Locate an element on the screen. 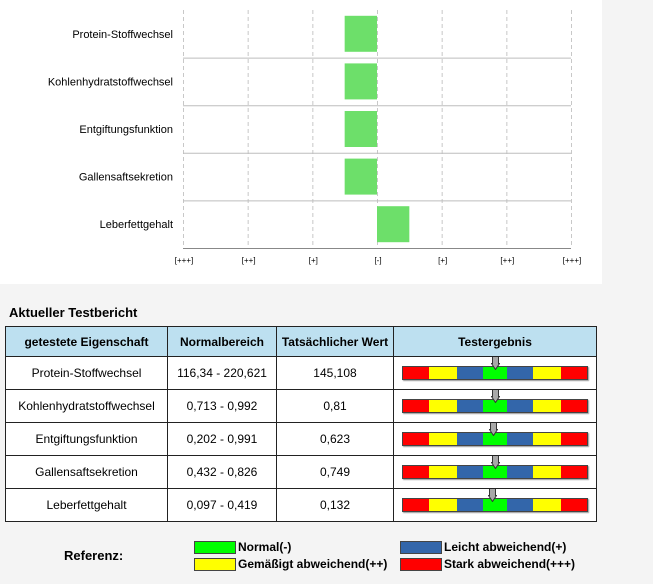  legend-swatch-red is located at coordinates (421, 564).